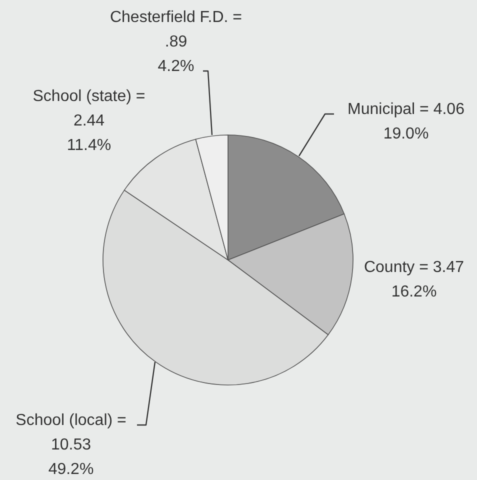 The height and width of the screenshot is (480, 477). I want to click on slice-label: Municipal = 4.06 19.0%, so click(406, 121).